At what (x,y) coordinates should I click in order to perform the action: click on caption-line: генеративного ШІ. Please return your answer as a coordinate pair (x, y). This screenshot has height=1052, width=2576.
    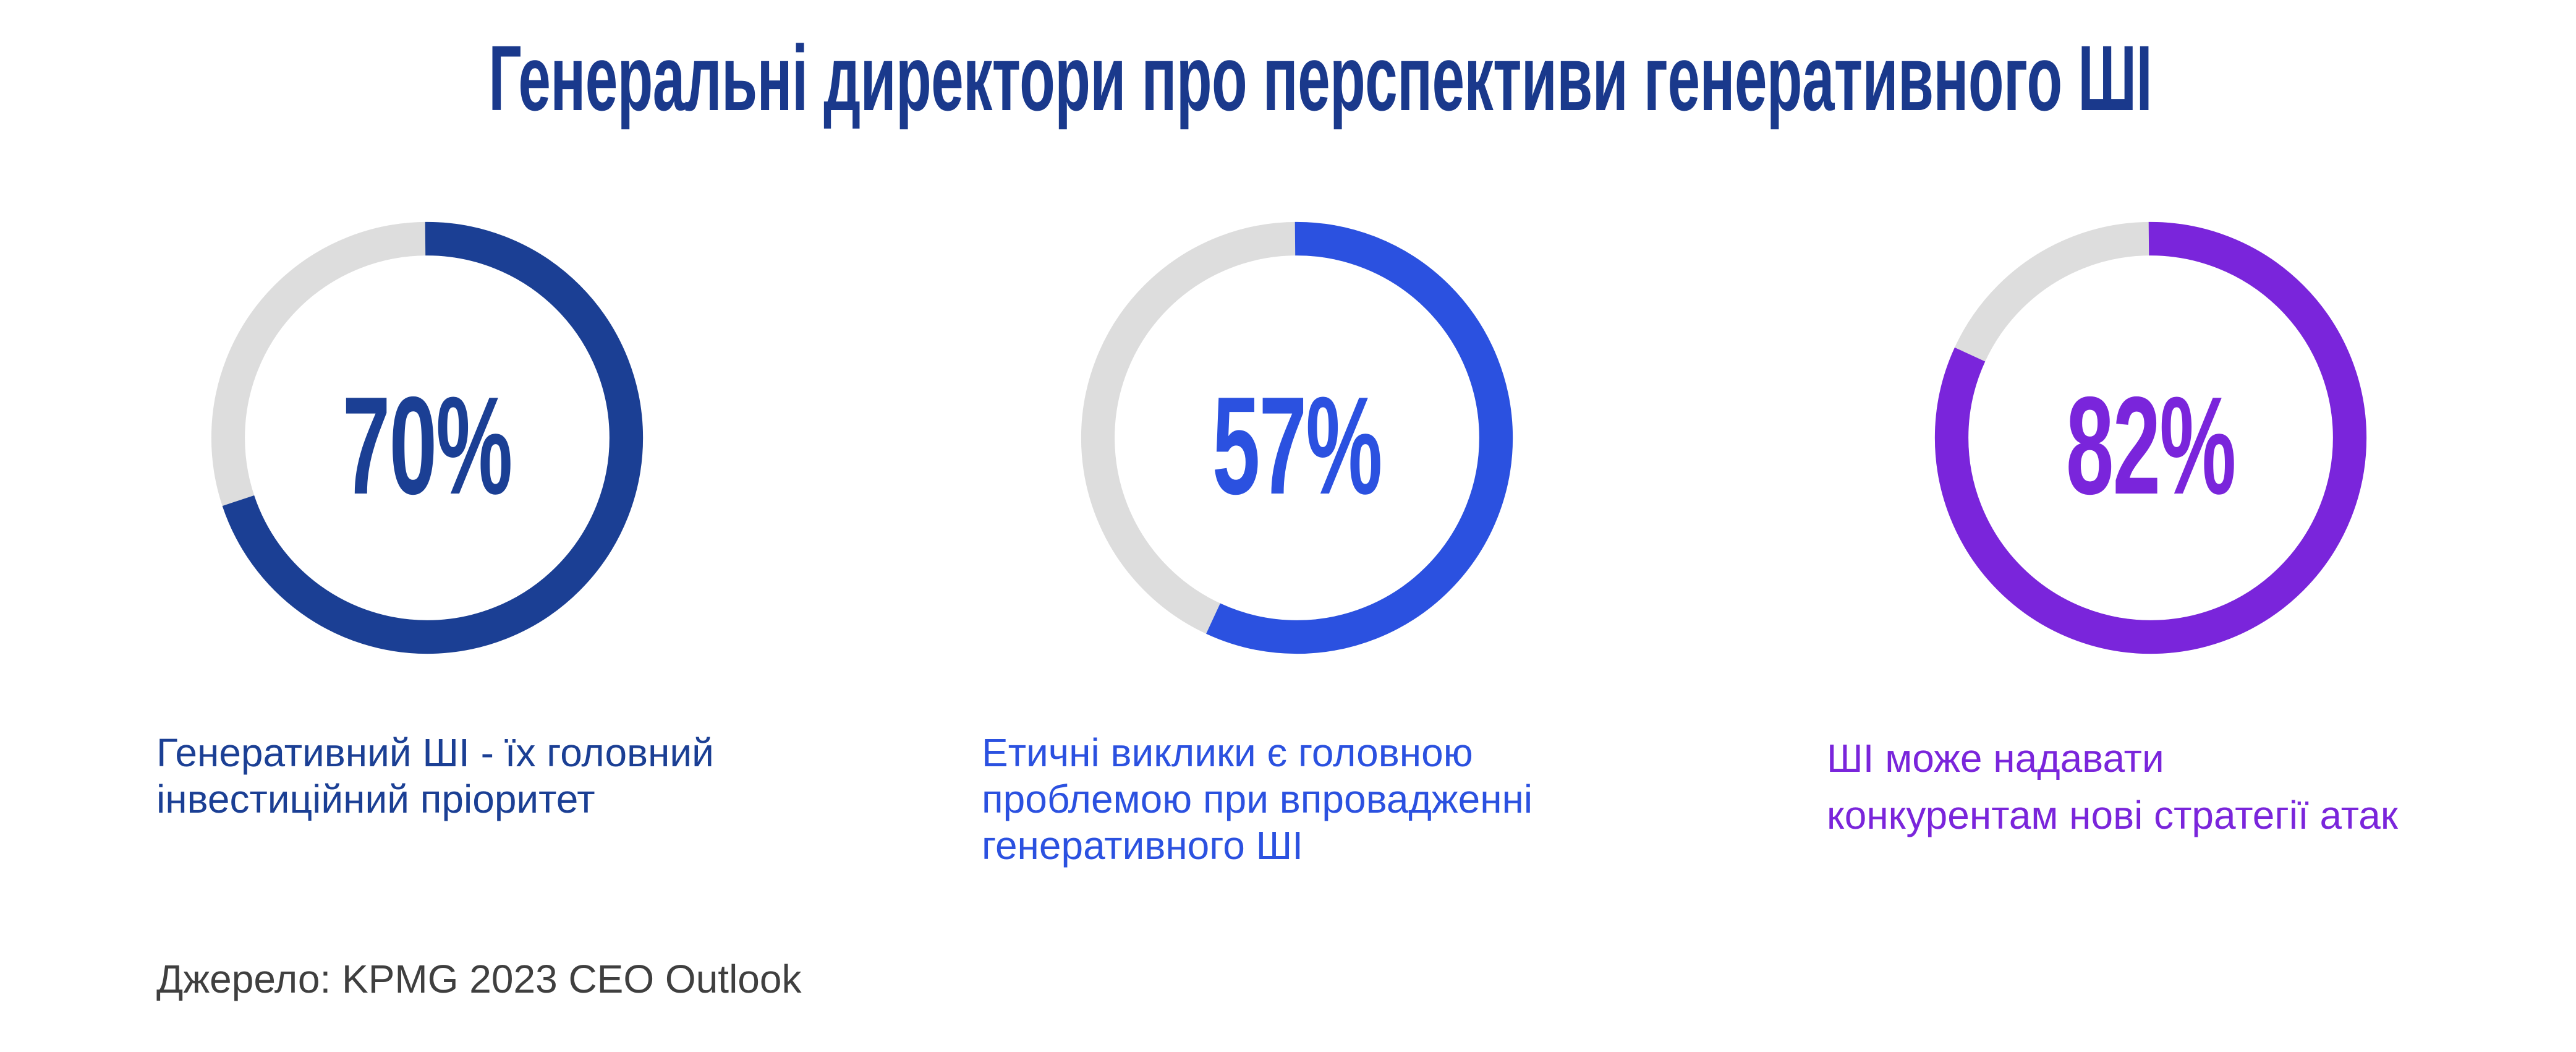
    Looking at the image, I should click on (1142, 845).